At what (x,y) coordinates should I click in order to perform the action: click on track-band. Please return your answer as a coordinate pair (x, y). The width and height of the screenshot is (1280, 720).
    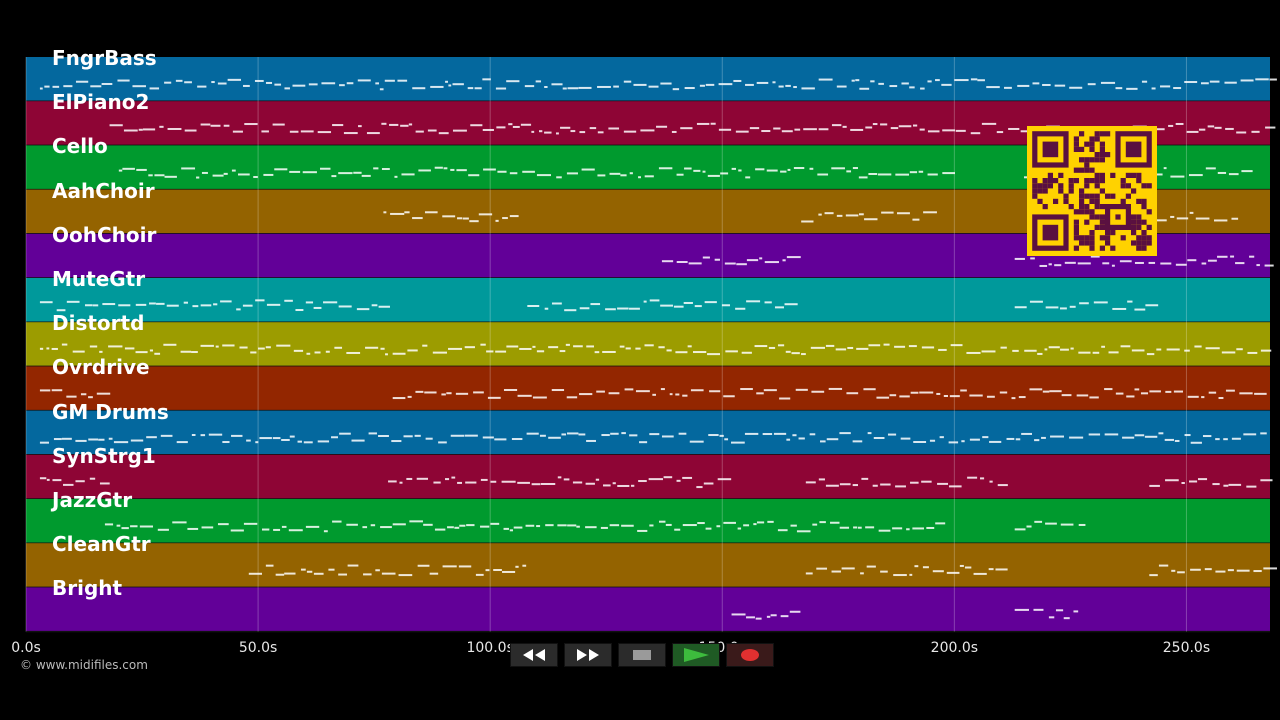
    Looking at the image, I should click on (648, 300).